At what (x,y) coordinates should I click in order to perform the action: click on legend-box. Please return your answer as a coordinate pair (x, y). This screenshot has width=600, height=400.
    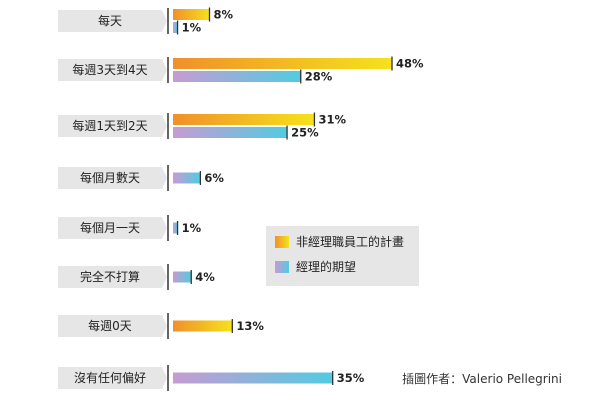
    Looking at the image, I should click on (342, 256).